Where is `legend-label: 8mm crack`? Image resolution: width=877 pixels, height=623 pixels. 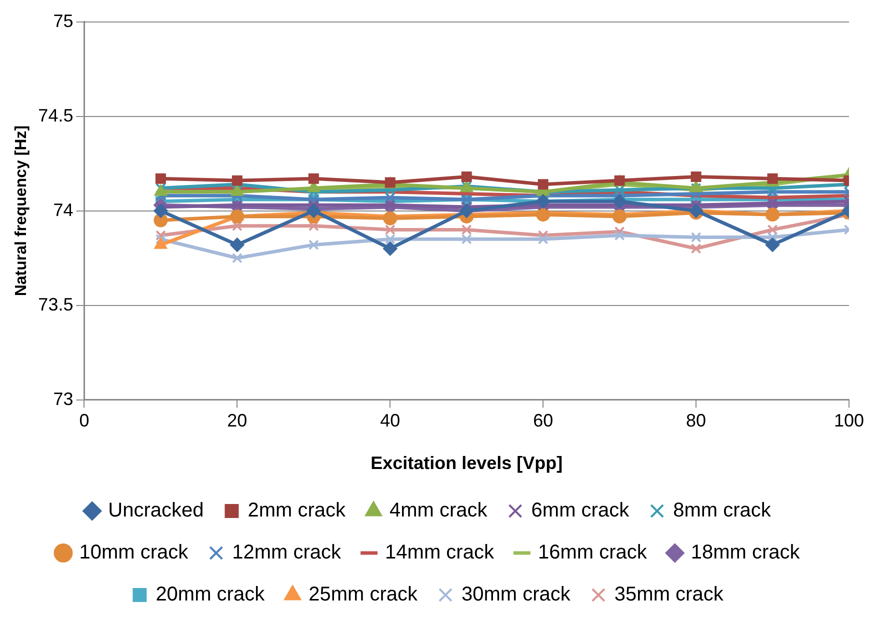
legend-label: 8mm crack is located at coordinates (722, 511).